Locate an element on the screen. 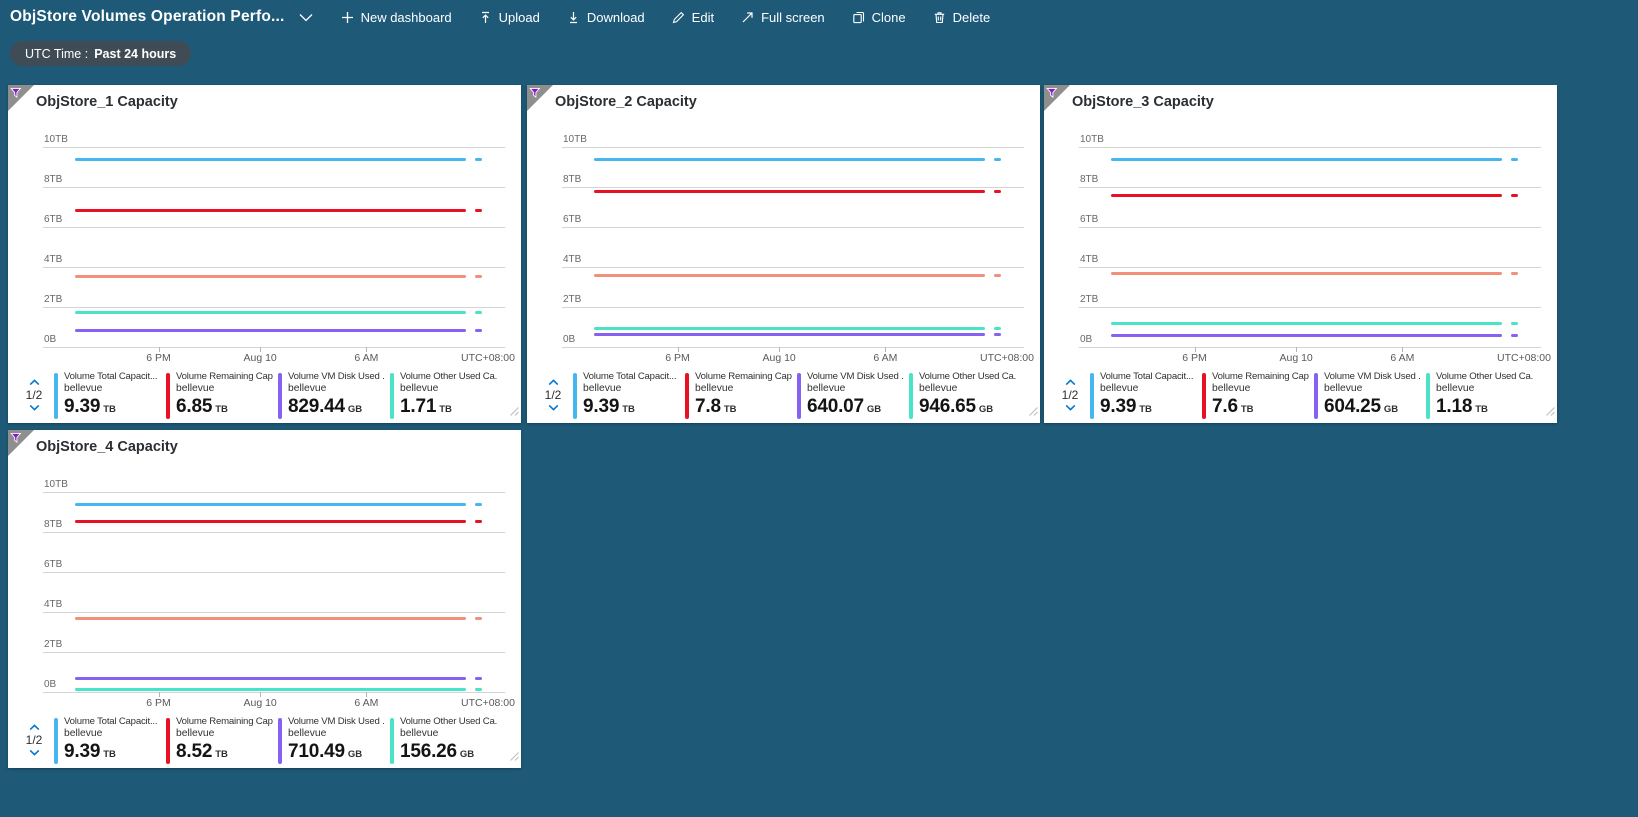 This screenshot has width=1638, height=817. tile-title: ObjStore_1 Capacity is located at coordinates (107, 102).